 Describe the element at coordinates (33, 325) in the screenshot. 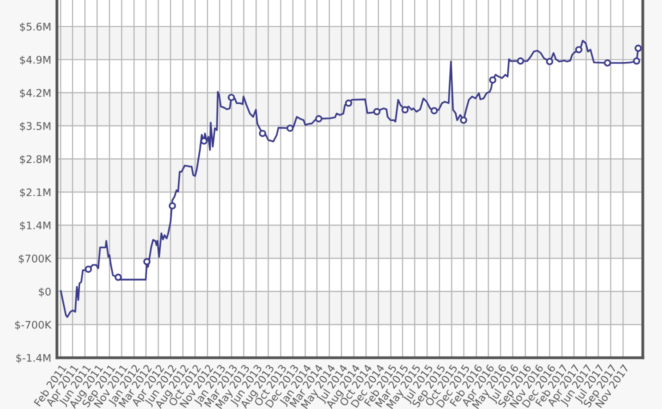

I see `y-tick-label: $-700K` at that location.